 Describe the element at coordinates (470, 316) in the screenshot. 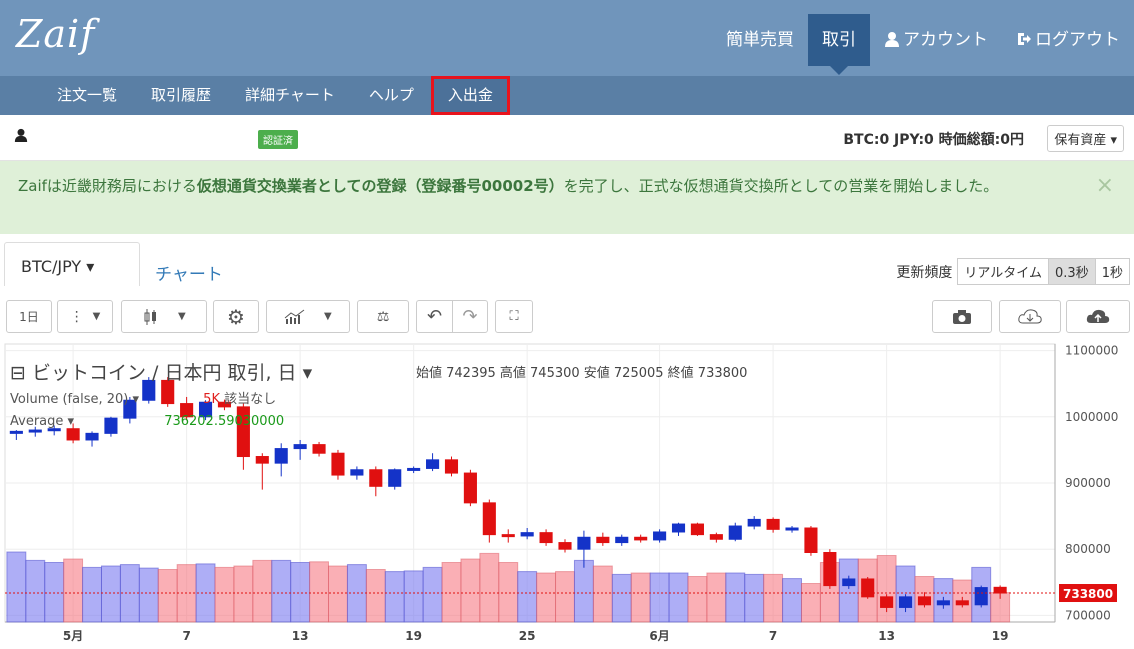

I see `redo-button: ↷` at that location.